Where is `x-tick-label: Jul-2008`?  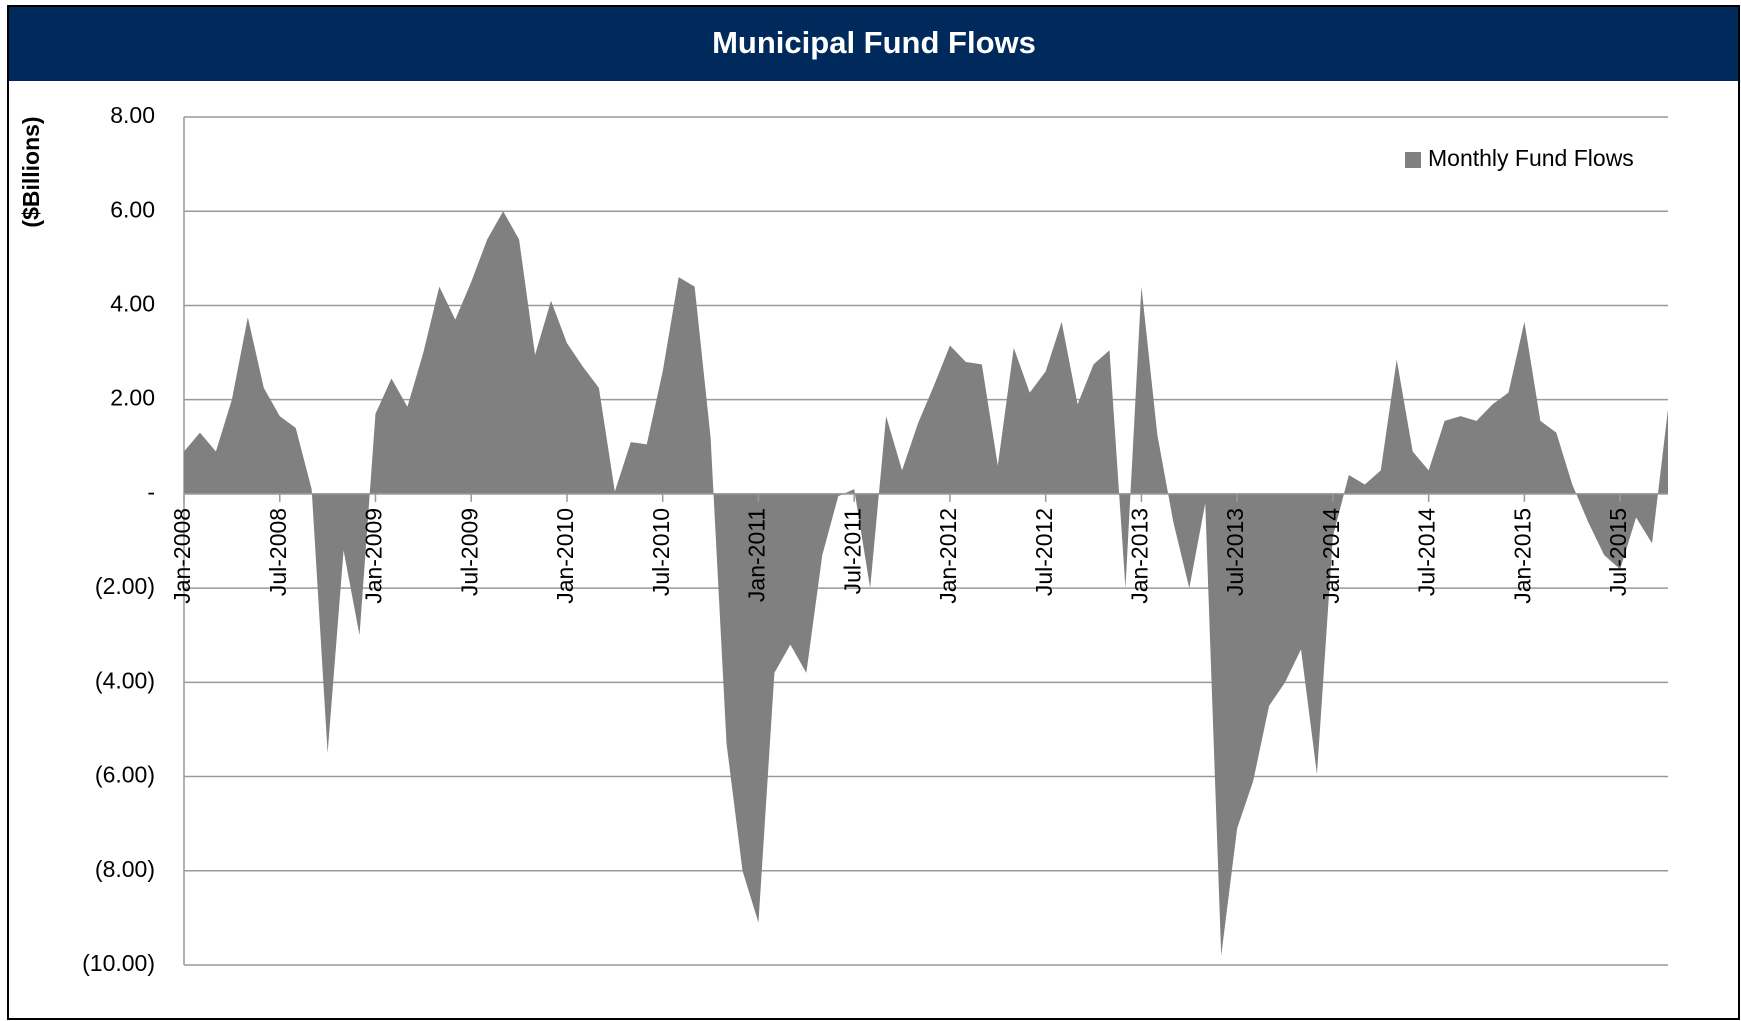
x-tick-label: Jul-2008 is located at coordinates (278, 552).